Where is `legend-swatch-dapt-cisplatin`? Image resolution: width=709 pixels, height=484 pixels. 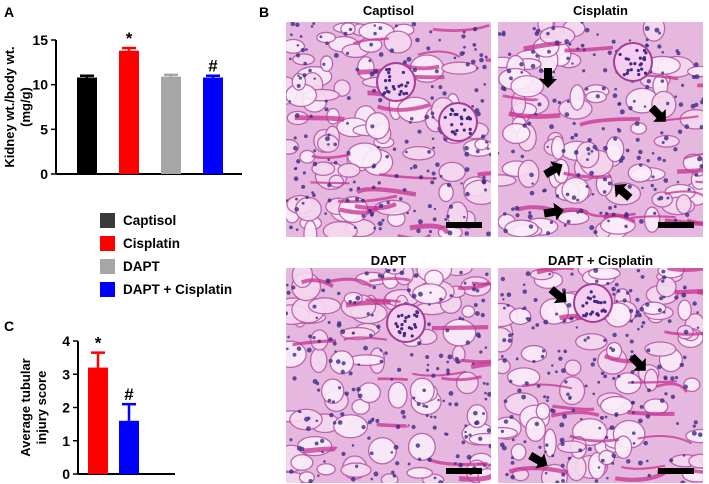
legend-swatch-dapt-cisplatin is located at coordinates (107, 289).